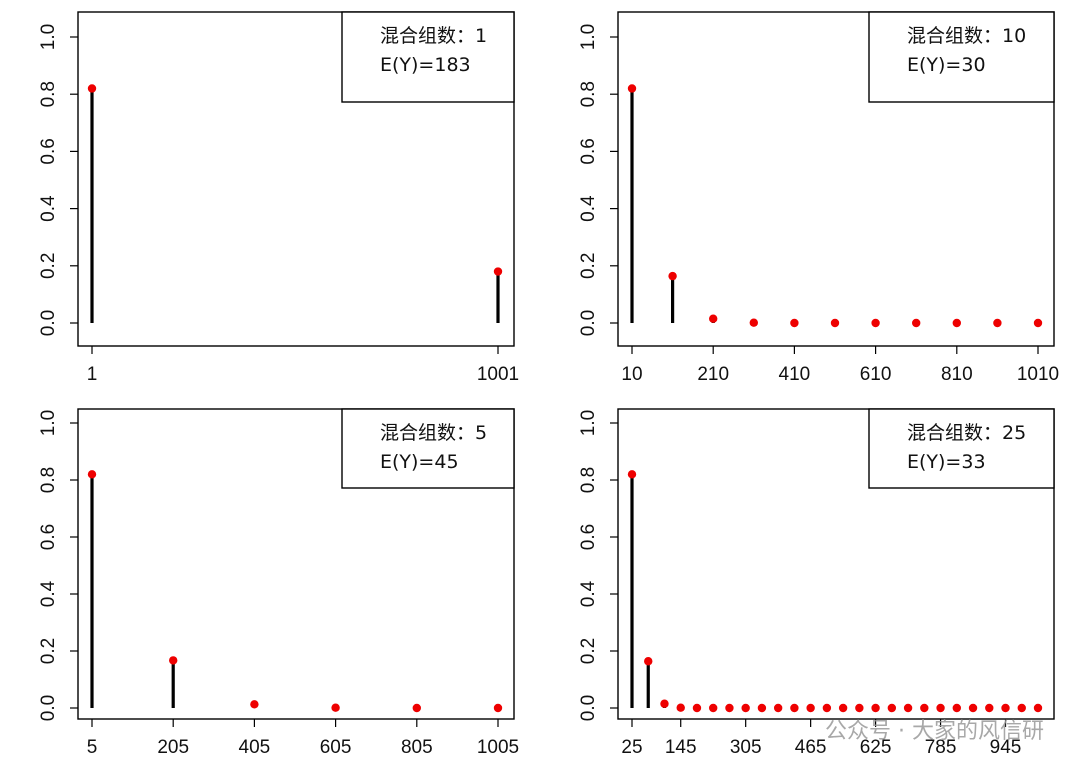  What do you see at coordinates (934, 731) in the screenshot?
I see `watermark-text: 公众号 · 大家的风信研` at bounding box center [934, 731].